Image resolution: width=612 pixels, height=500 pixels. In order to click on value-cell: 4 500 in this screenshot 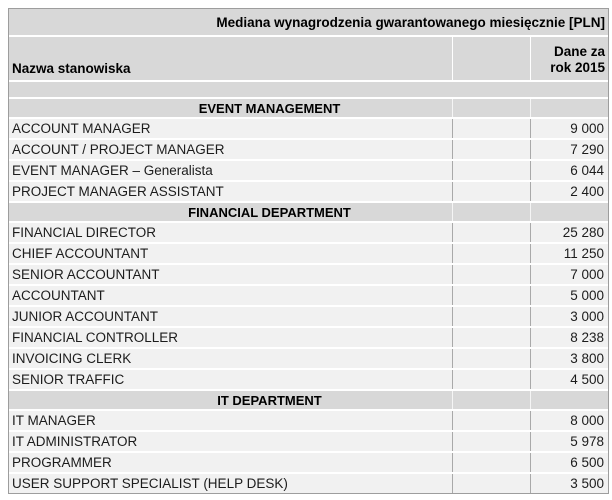, I will do `click(569, 379)`.